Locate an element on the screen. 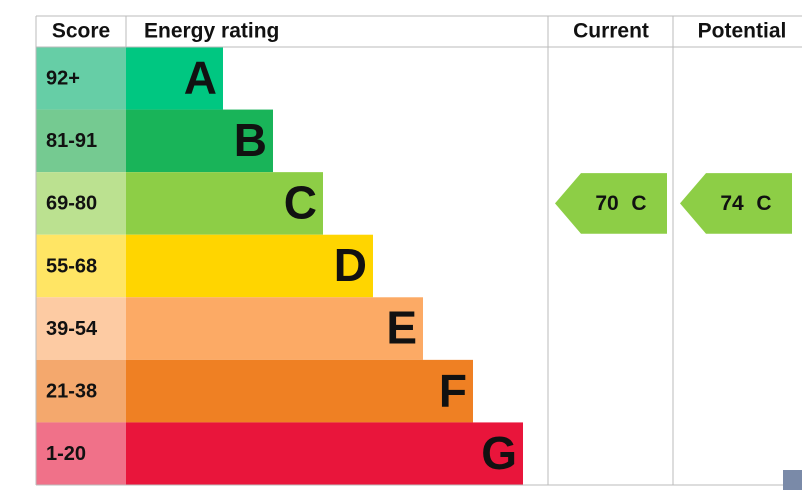  header-potential: Potential is located at coordinates (742, 31).